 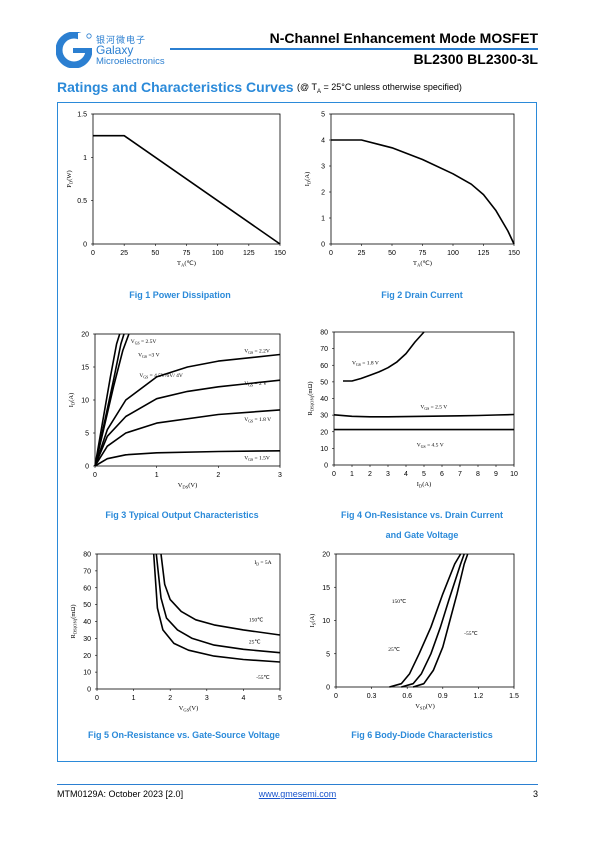 I want to click on fig4-xtick-label: 7, so click(x=460, y=474).